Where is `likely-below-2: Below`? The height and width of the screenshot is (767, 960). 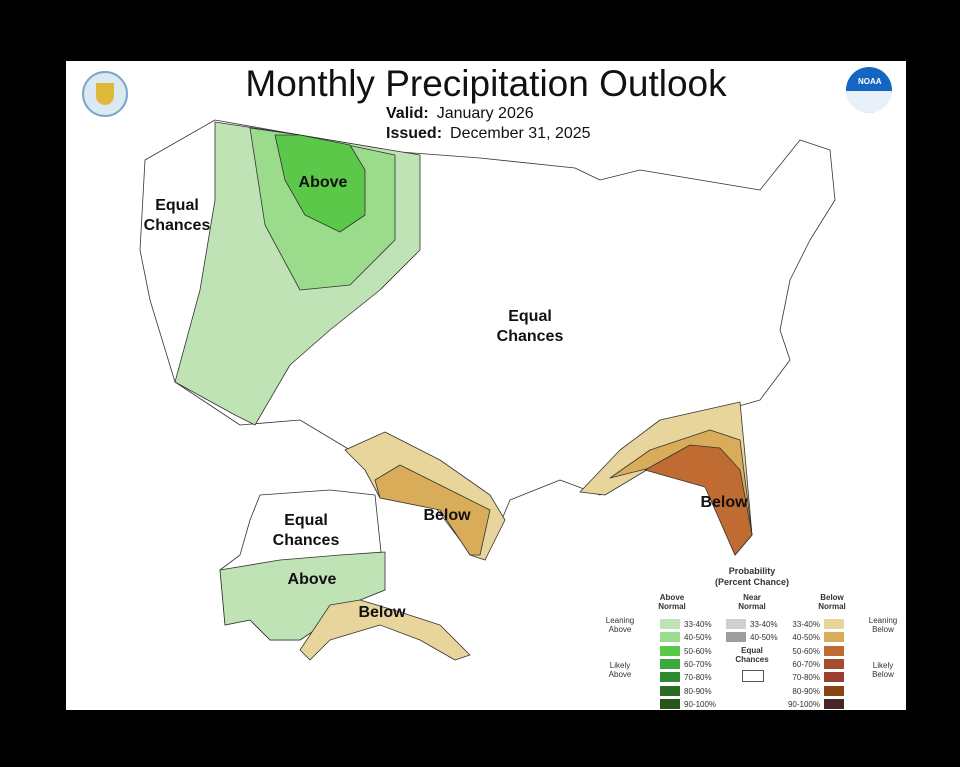
likely-below-2: Below is located at coordinates (883, 674).